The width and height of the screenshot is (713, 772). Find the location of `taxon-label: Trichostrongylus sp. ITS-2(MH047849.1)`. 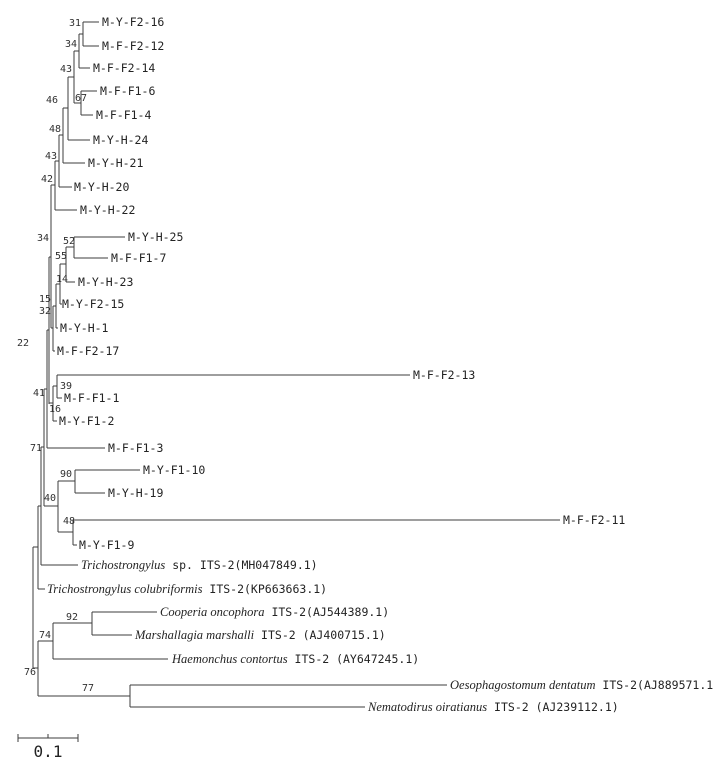

taxon-label: Trichostrongylus sp. ITS-2(MH047849.1) is located at coordinates (199, 565).